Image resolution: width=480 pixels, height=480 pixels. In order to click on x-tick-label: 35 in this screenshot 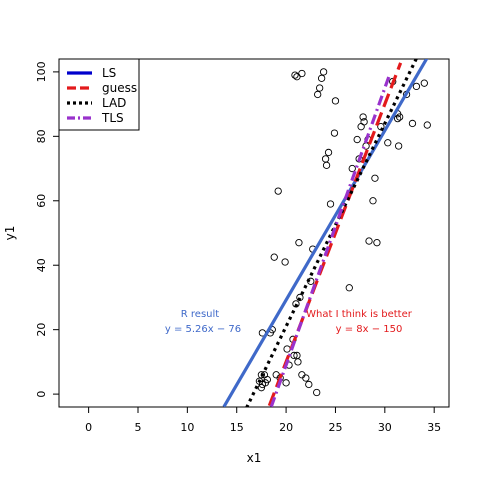, I will do `click(434, 427)`.